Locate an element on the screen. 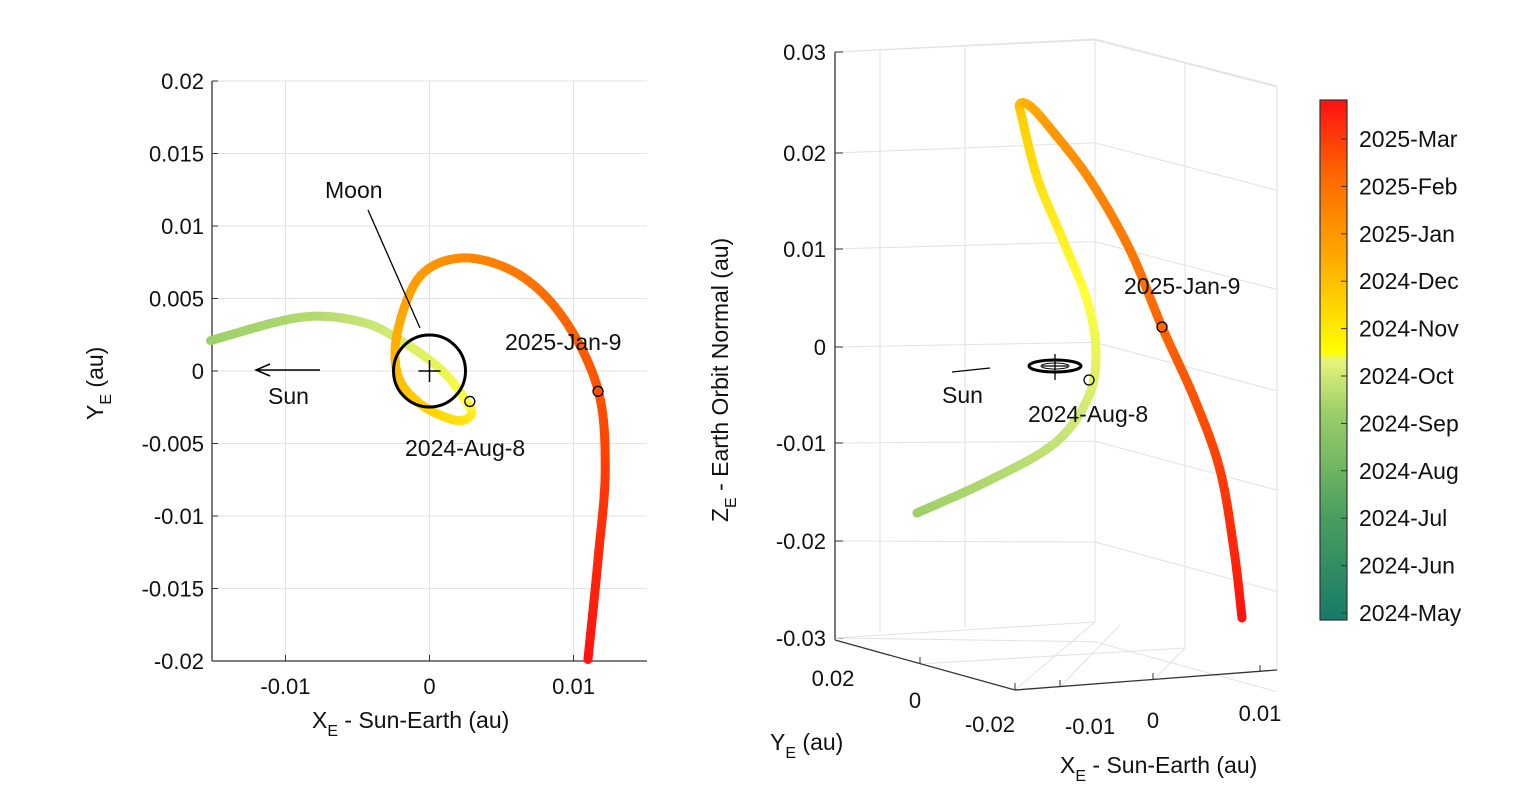  left-x-label: XE - Sun-Earth (au) is located at coordinates (410, 723).